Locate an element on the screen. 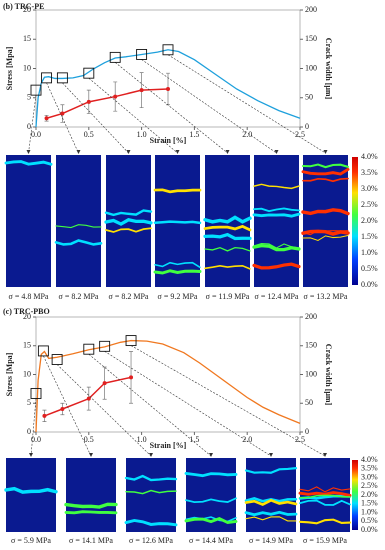 The image size is (385, 550). image-caption: σ = 9.2 MPa is located at coordinates (178, 296).